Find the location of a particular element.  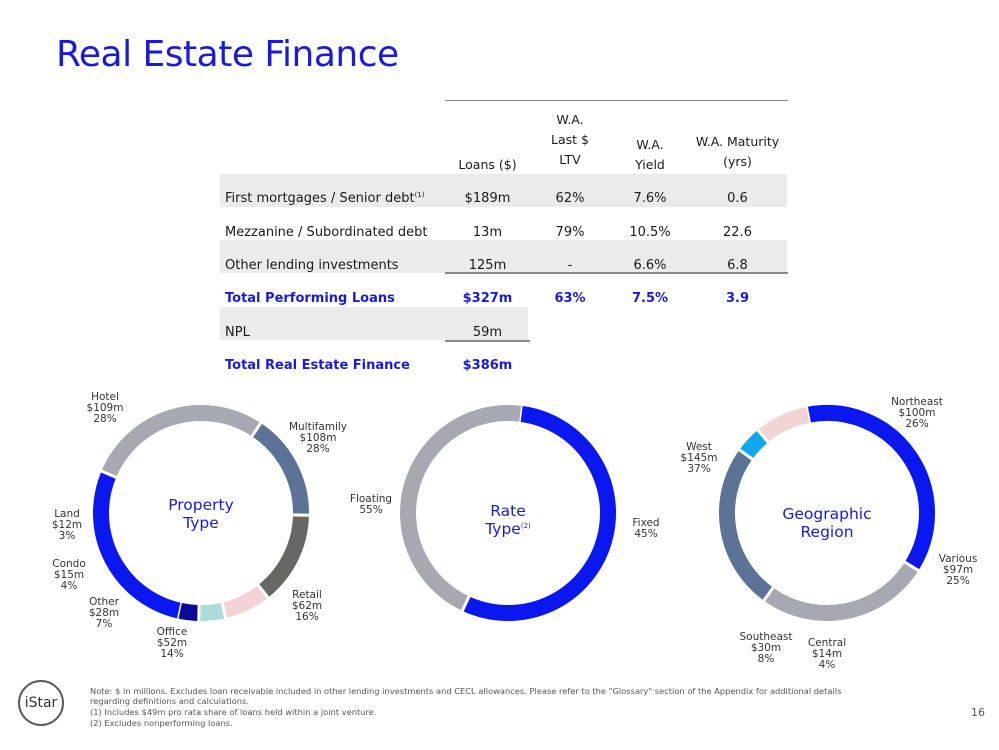

segment-label-fixed: Fixed 45% is located at coordinates (646, 529).